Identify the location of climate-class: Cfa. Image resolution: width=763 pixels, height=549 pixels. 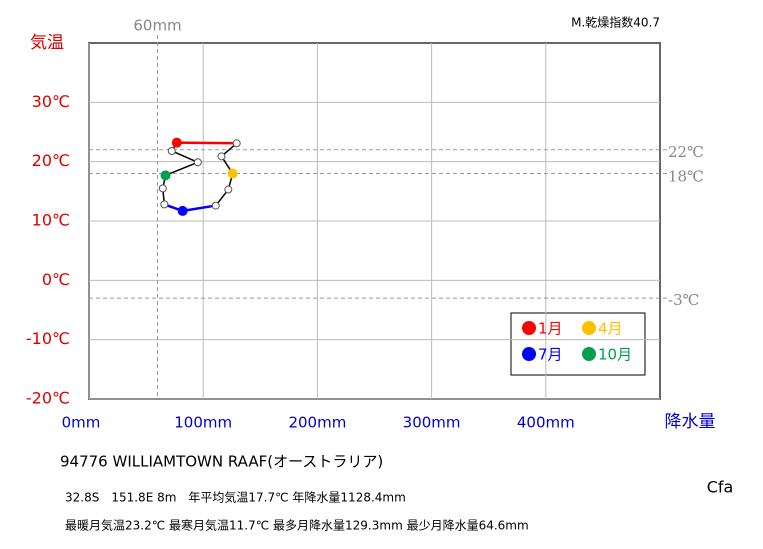
(720, 487).